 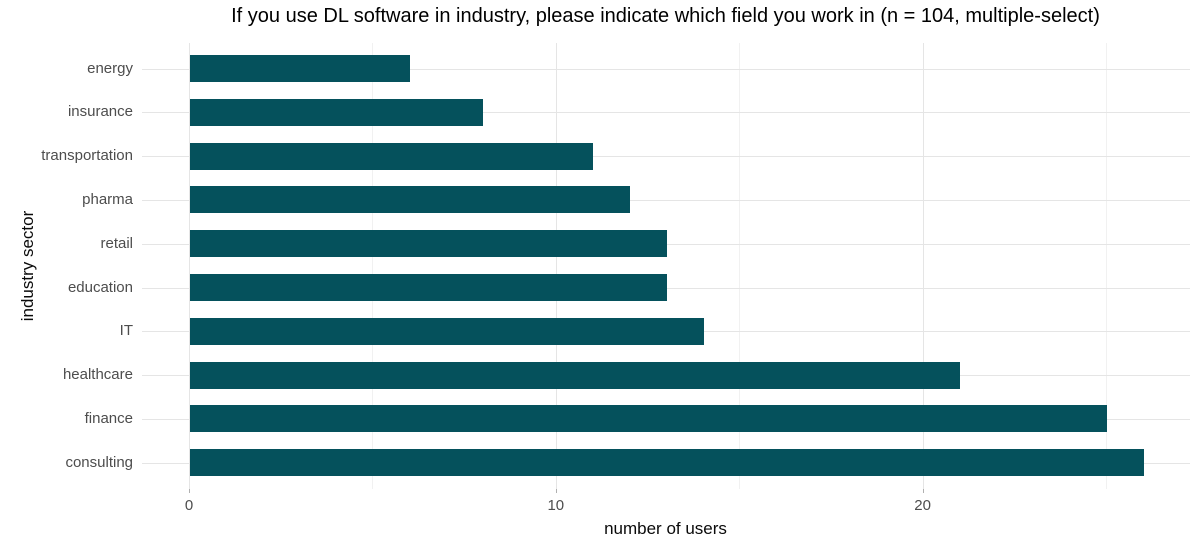 What do you see at coordinates (428, 288) in the screenshot?
I see `bar-education` at bounding box center [428, 288].